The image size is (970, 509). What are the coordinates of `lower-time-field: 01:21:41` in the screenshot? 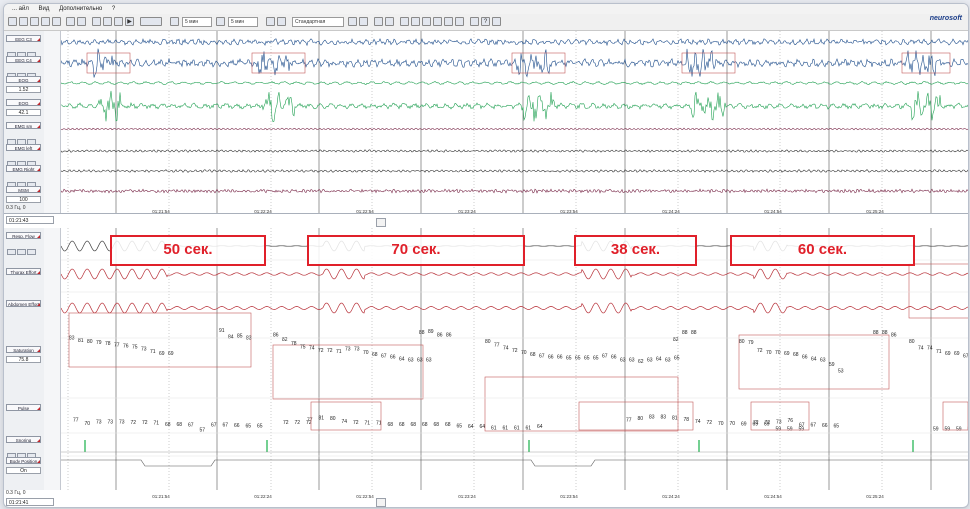 It's located at (30, 502).